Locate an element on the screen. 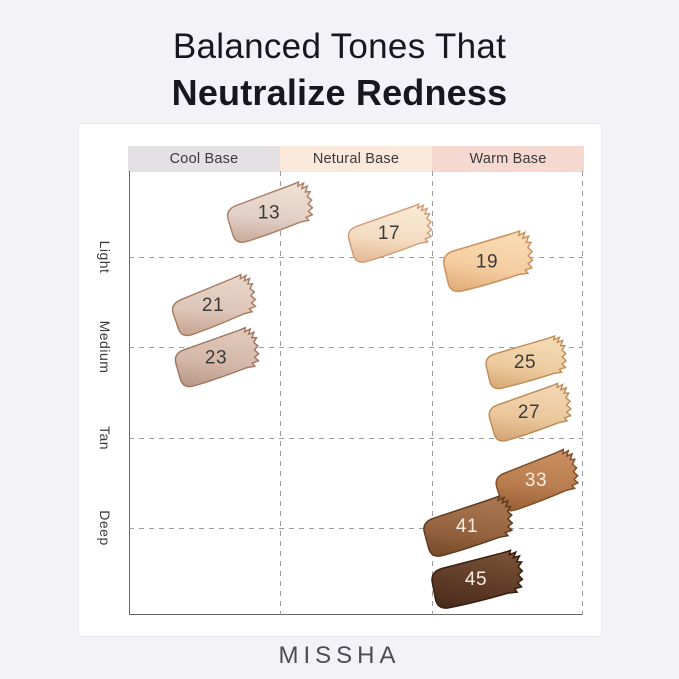 The image size is (679, 679). shade-swatch-25: 25 is located at coordinates (525, 362).